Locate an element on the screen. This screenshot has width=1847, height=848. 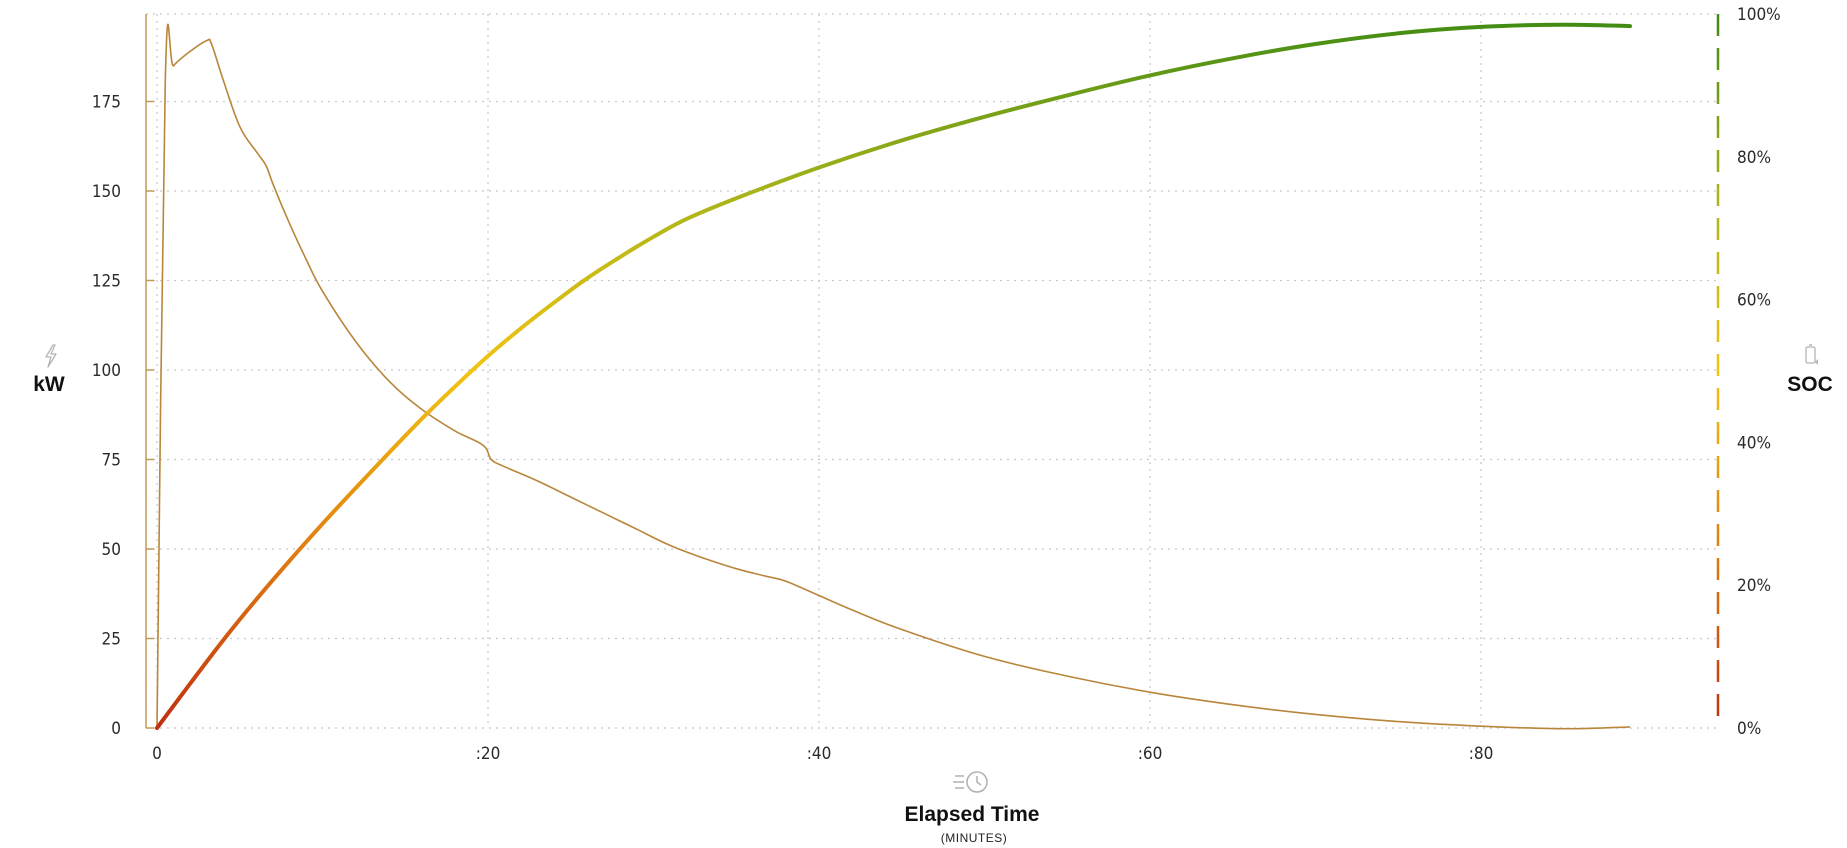
clock-speed-icon is located at coordinates (970, 782).